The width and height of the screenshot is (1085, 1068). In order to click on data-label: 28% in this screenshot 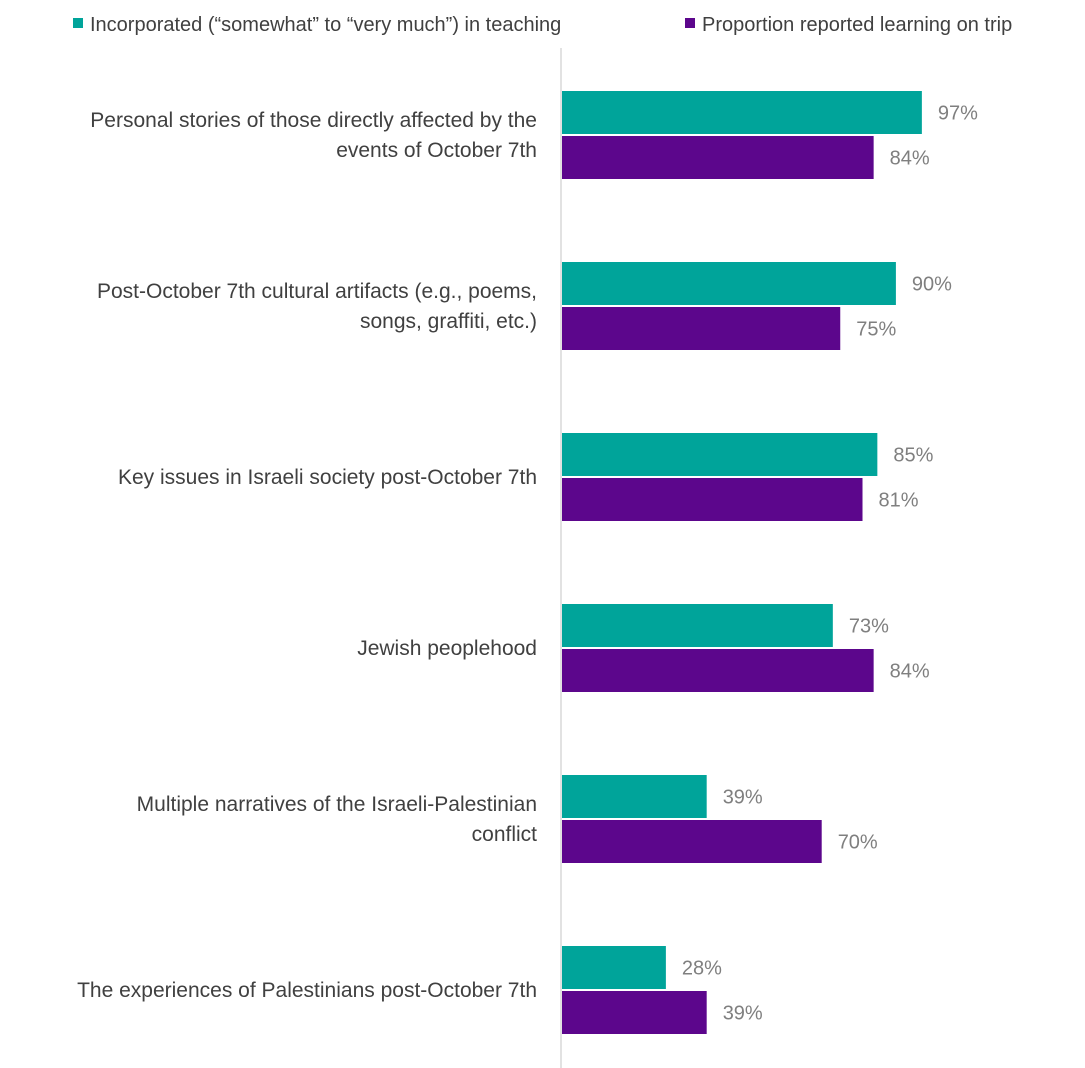, I will do `click(702, 969)`.